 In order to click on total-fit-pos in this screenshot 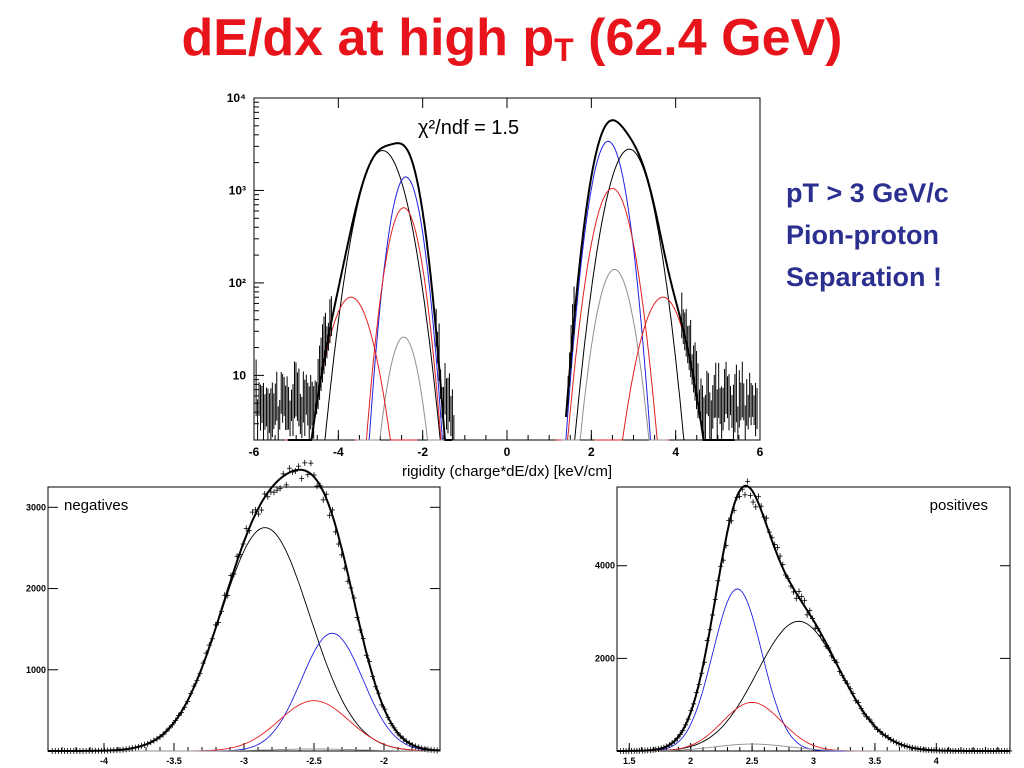, I will do `click(650, 280)`.